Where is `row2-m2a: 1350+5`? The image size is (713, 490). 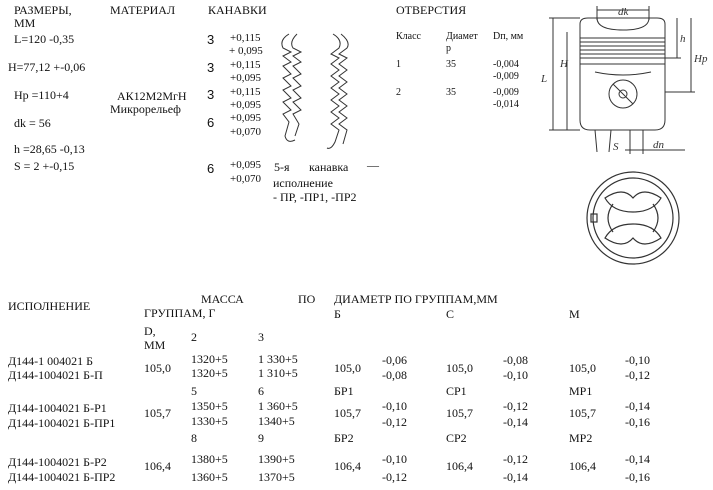 row2-m2a: 1350+5 is located at coordinates (209, 406).